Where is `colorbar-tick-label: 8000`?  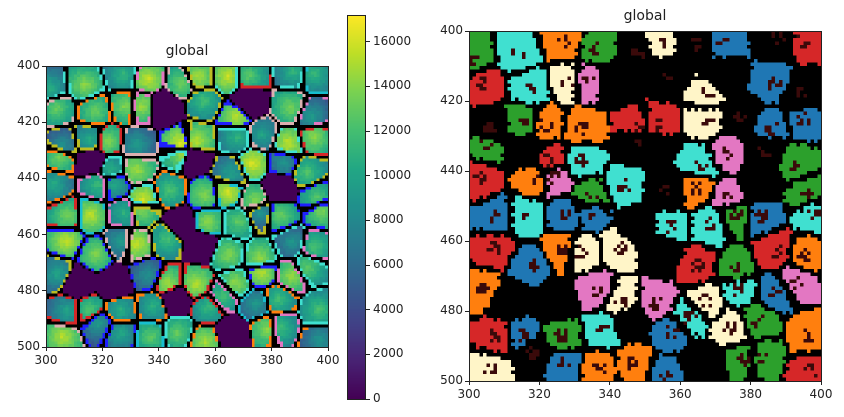
colorbar-tick-label: 8000 is located at coordinates (388, 219).